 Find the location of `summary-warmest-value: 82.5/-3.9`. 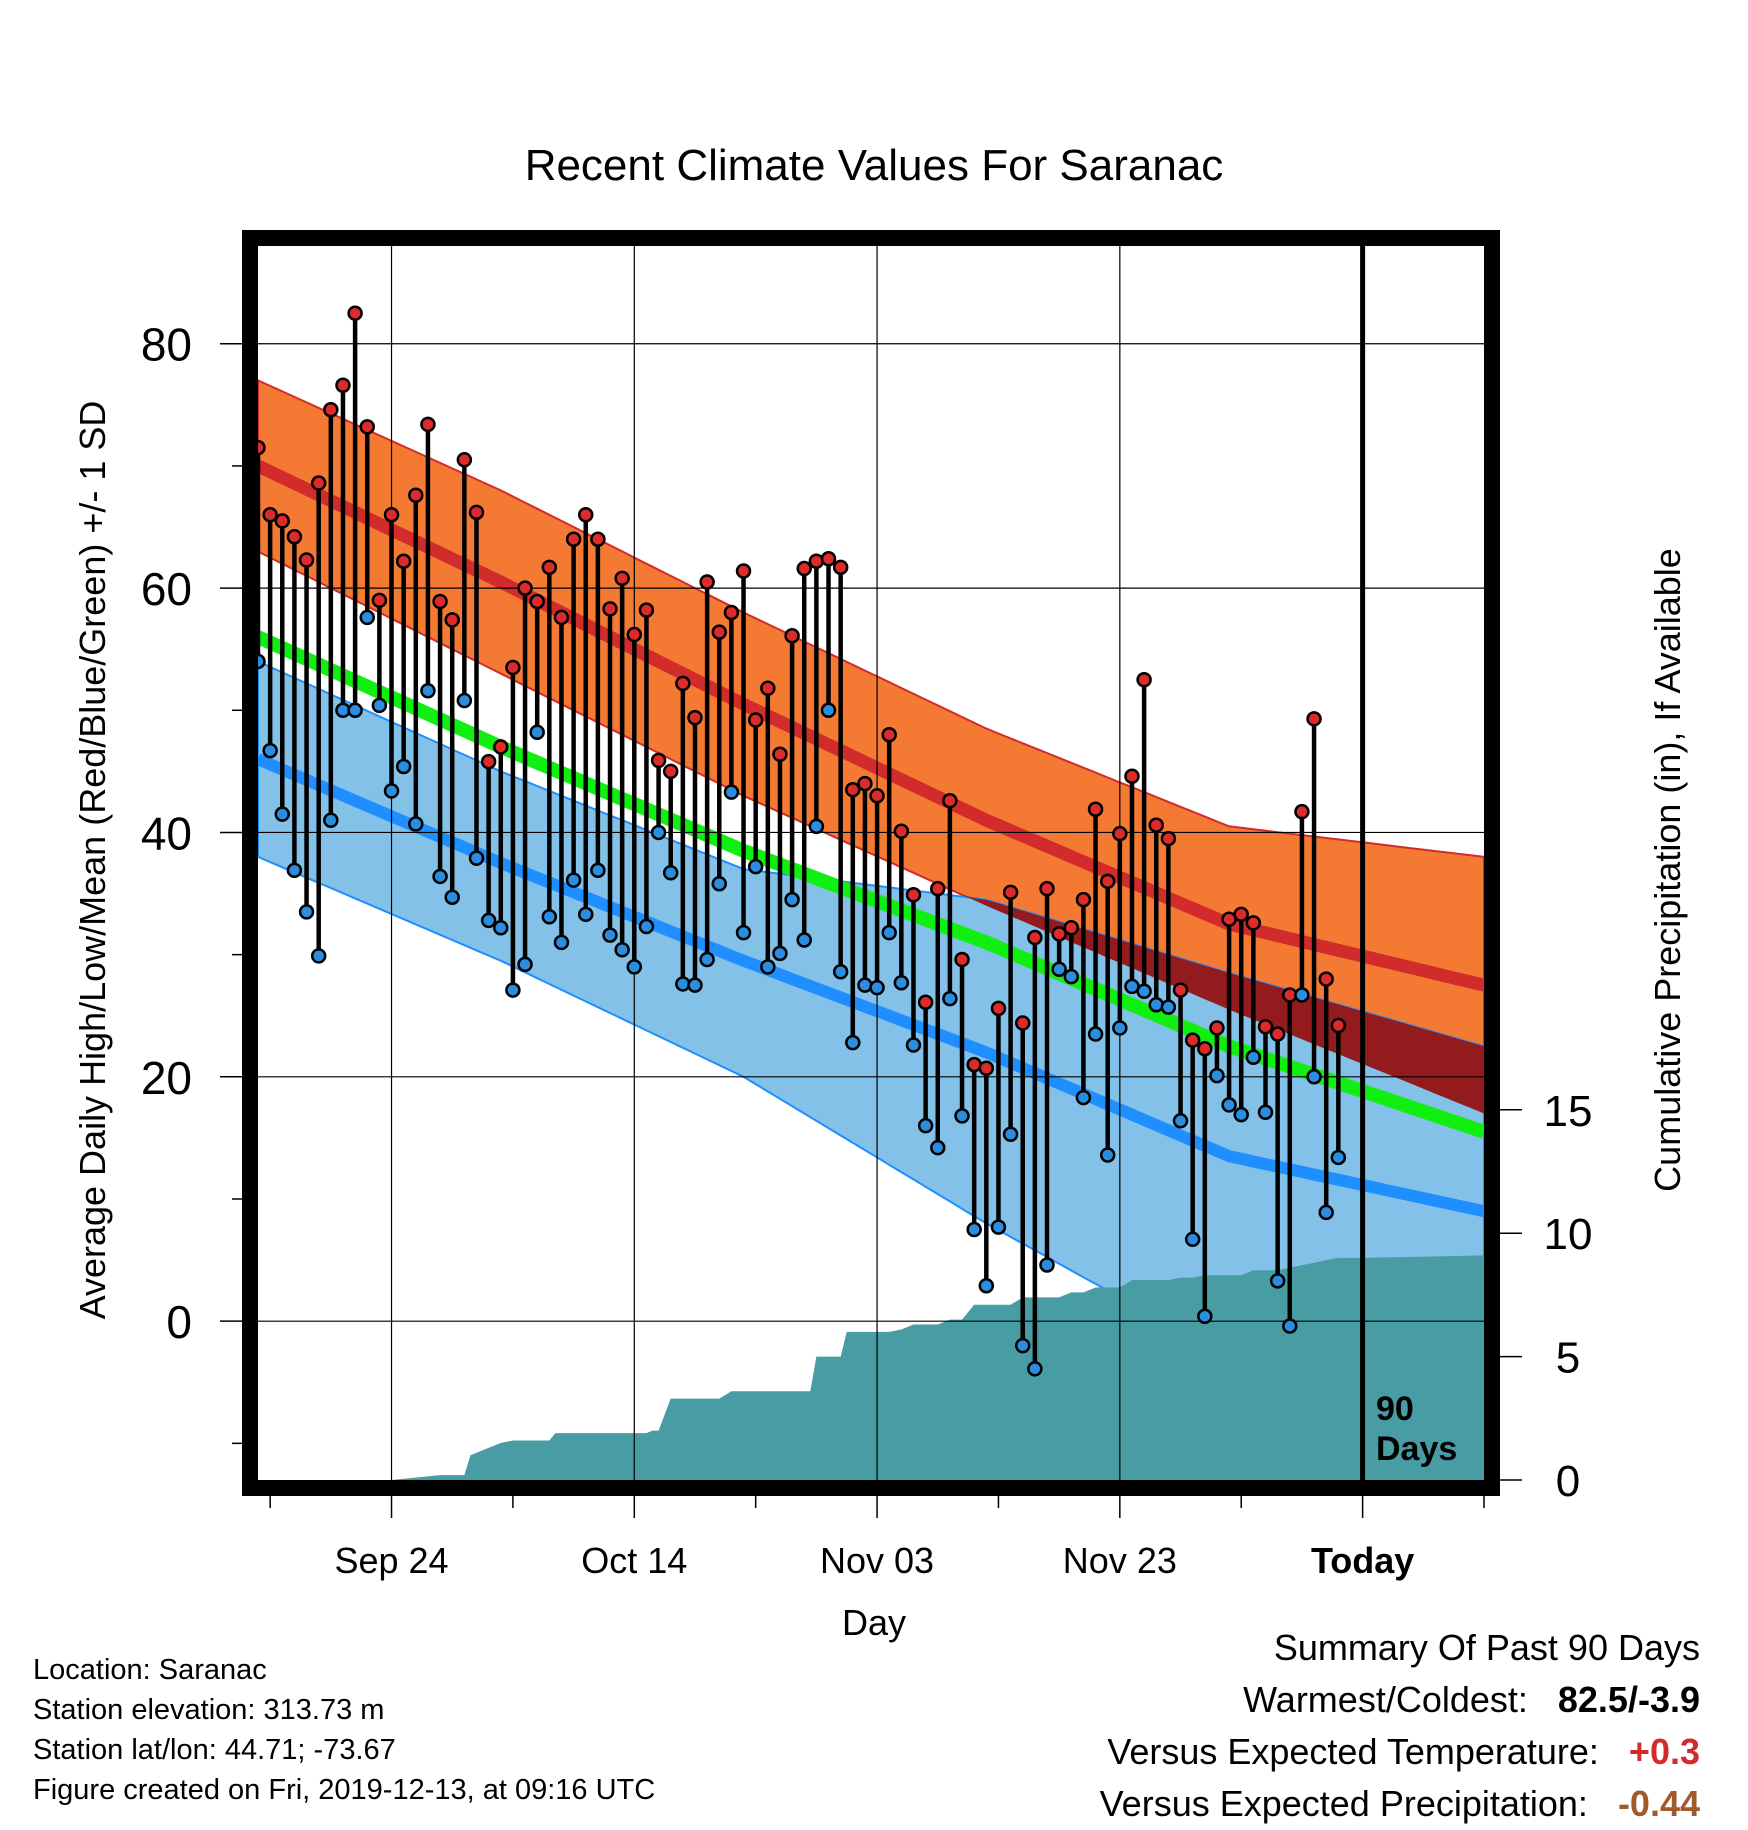

summary-warmest-value: 82.5/-3.9 is located at coordinates (1628, 1699).